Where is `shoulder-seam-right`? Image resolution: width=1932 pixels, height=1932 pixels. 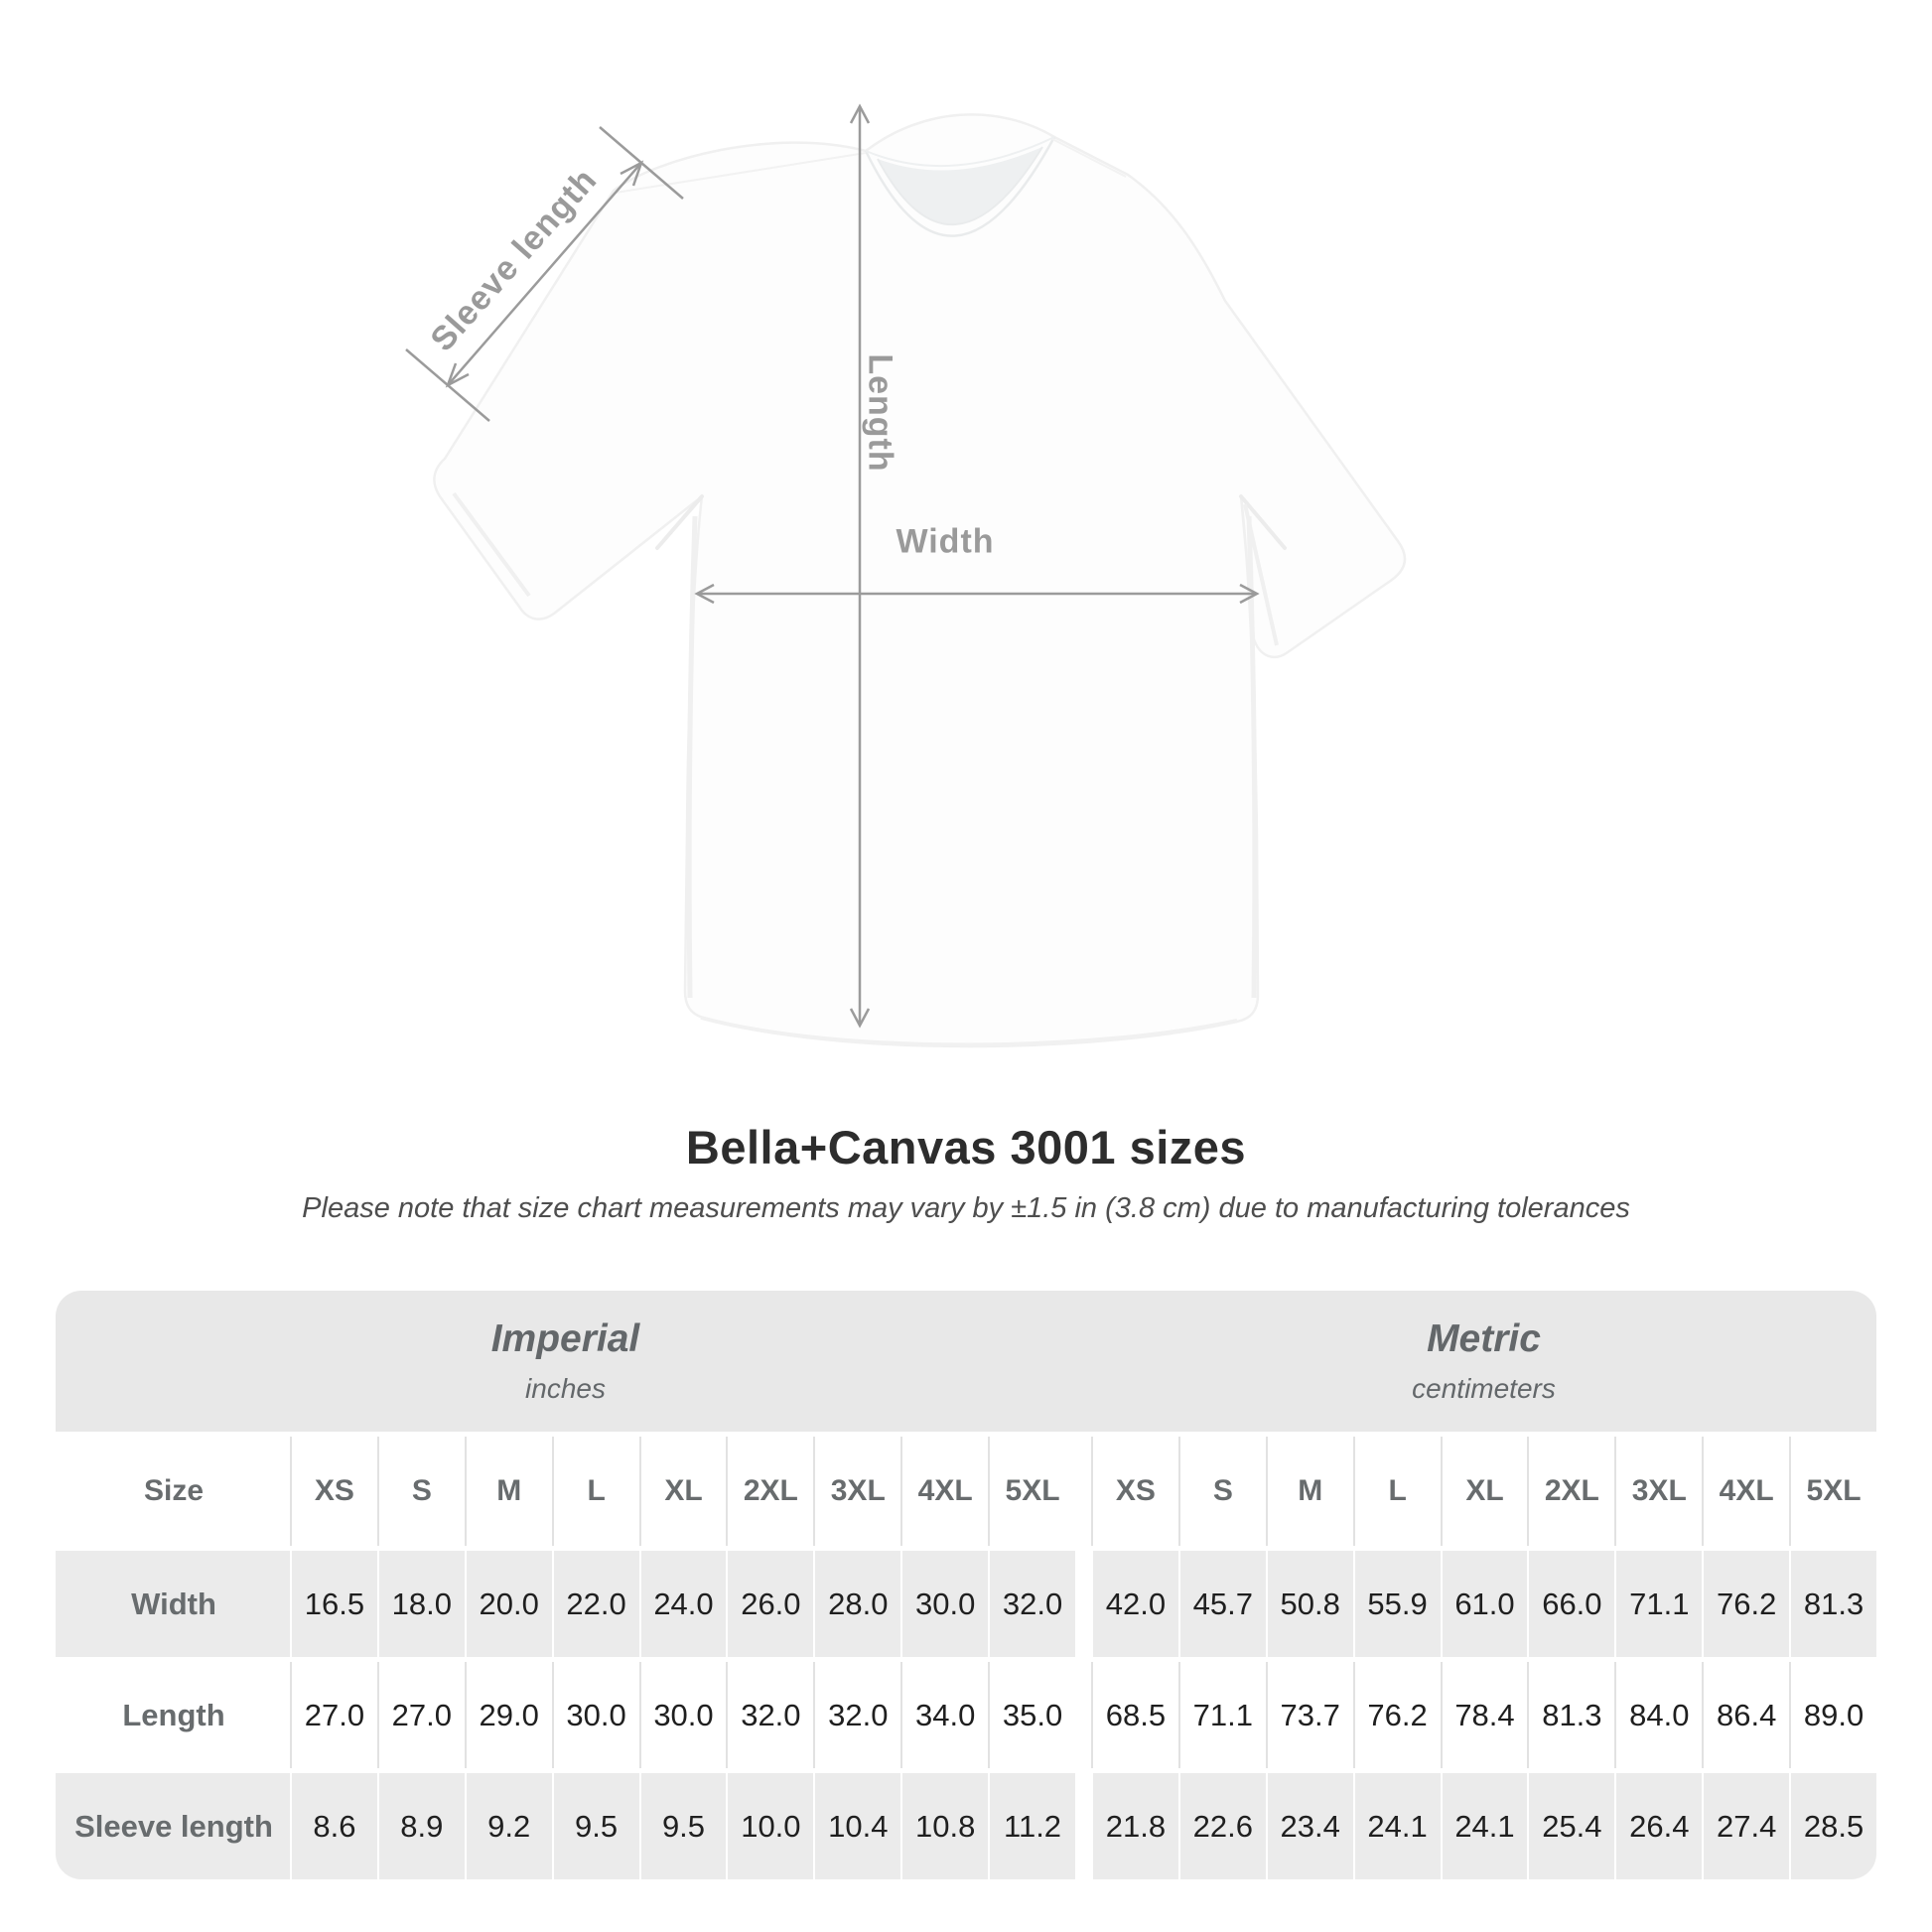 shoulder-seam-right is located at coordinates (1089, 158).